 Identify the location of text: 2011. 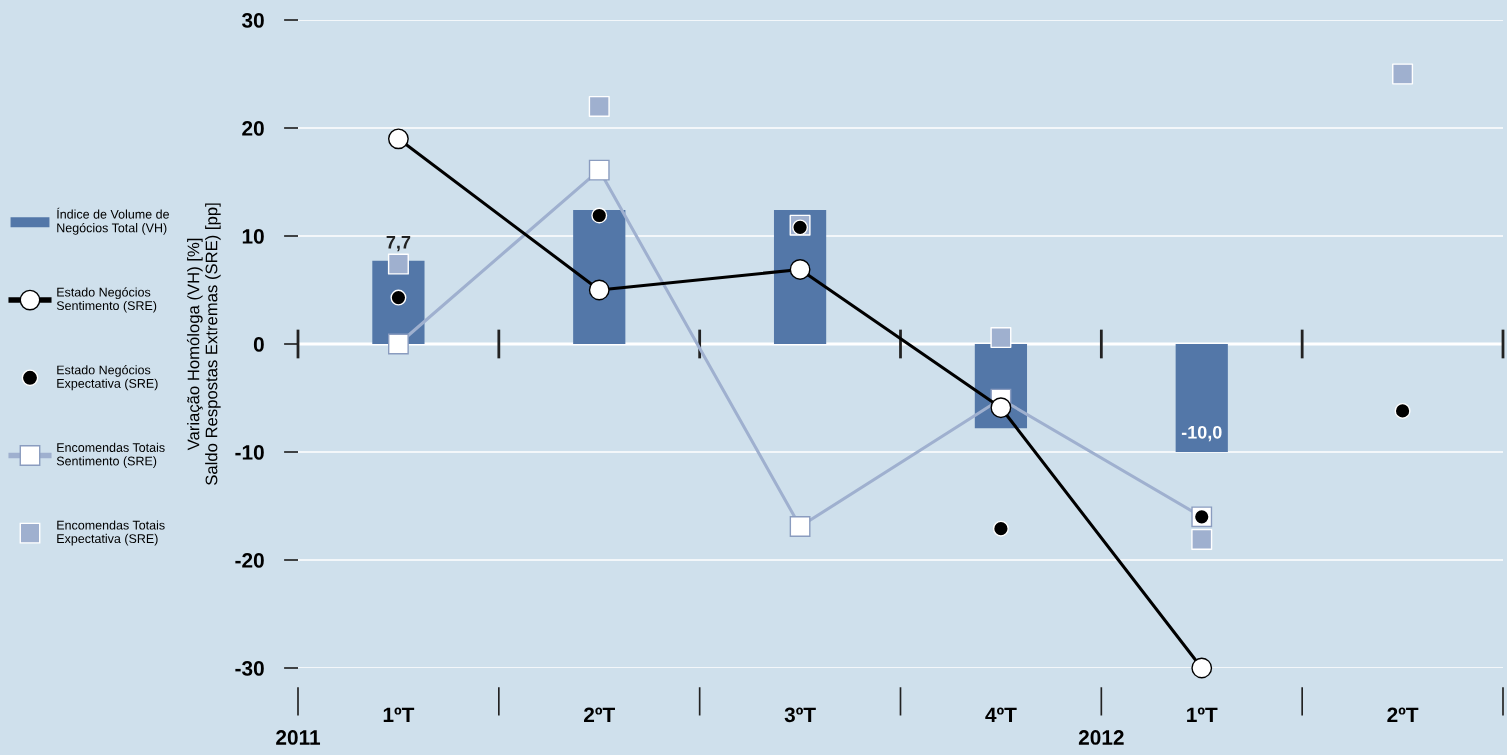
(298, 737).